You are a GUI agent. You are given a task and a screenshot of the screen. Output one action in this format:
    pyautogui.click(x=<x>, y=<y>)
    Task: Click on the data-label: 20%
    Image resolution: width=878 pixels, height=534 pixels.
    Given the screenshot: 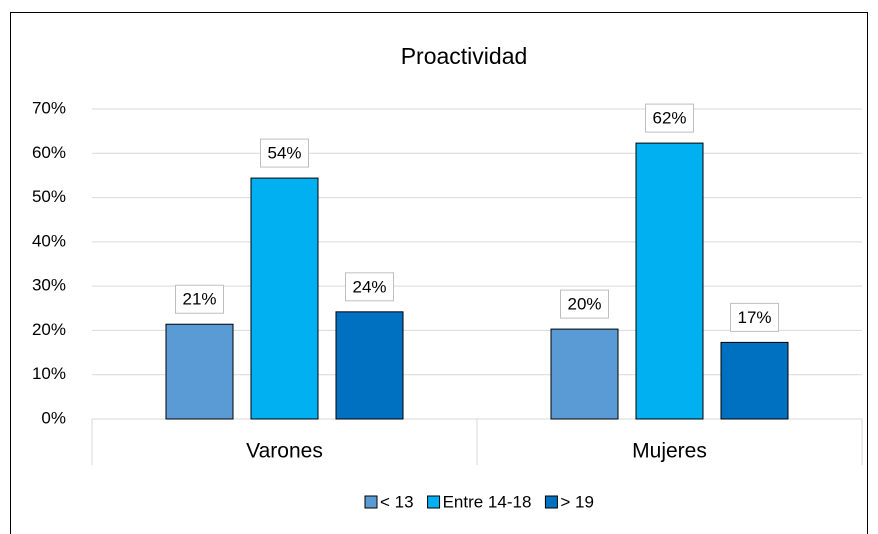 What is the action you would take?
    pyautogui.click(x=584, y=304)
    